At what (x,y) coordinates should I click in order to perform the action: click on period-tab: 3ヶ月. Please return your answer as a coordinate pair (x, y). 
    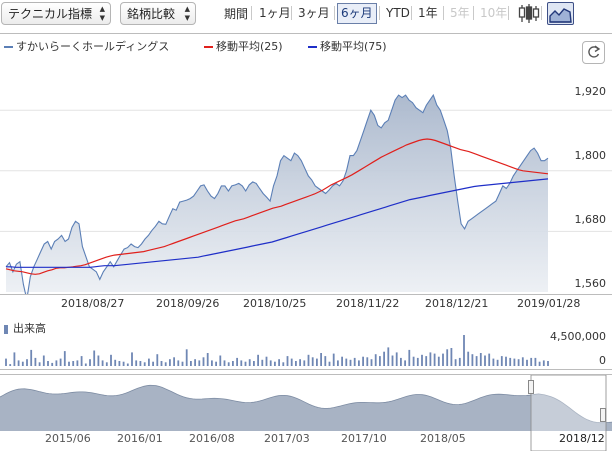
    Looking at the image, I should click on (314, 13).